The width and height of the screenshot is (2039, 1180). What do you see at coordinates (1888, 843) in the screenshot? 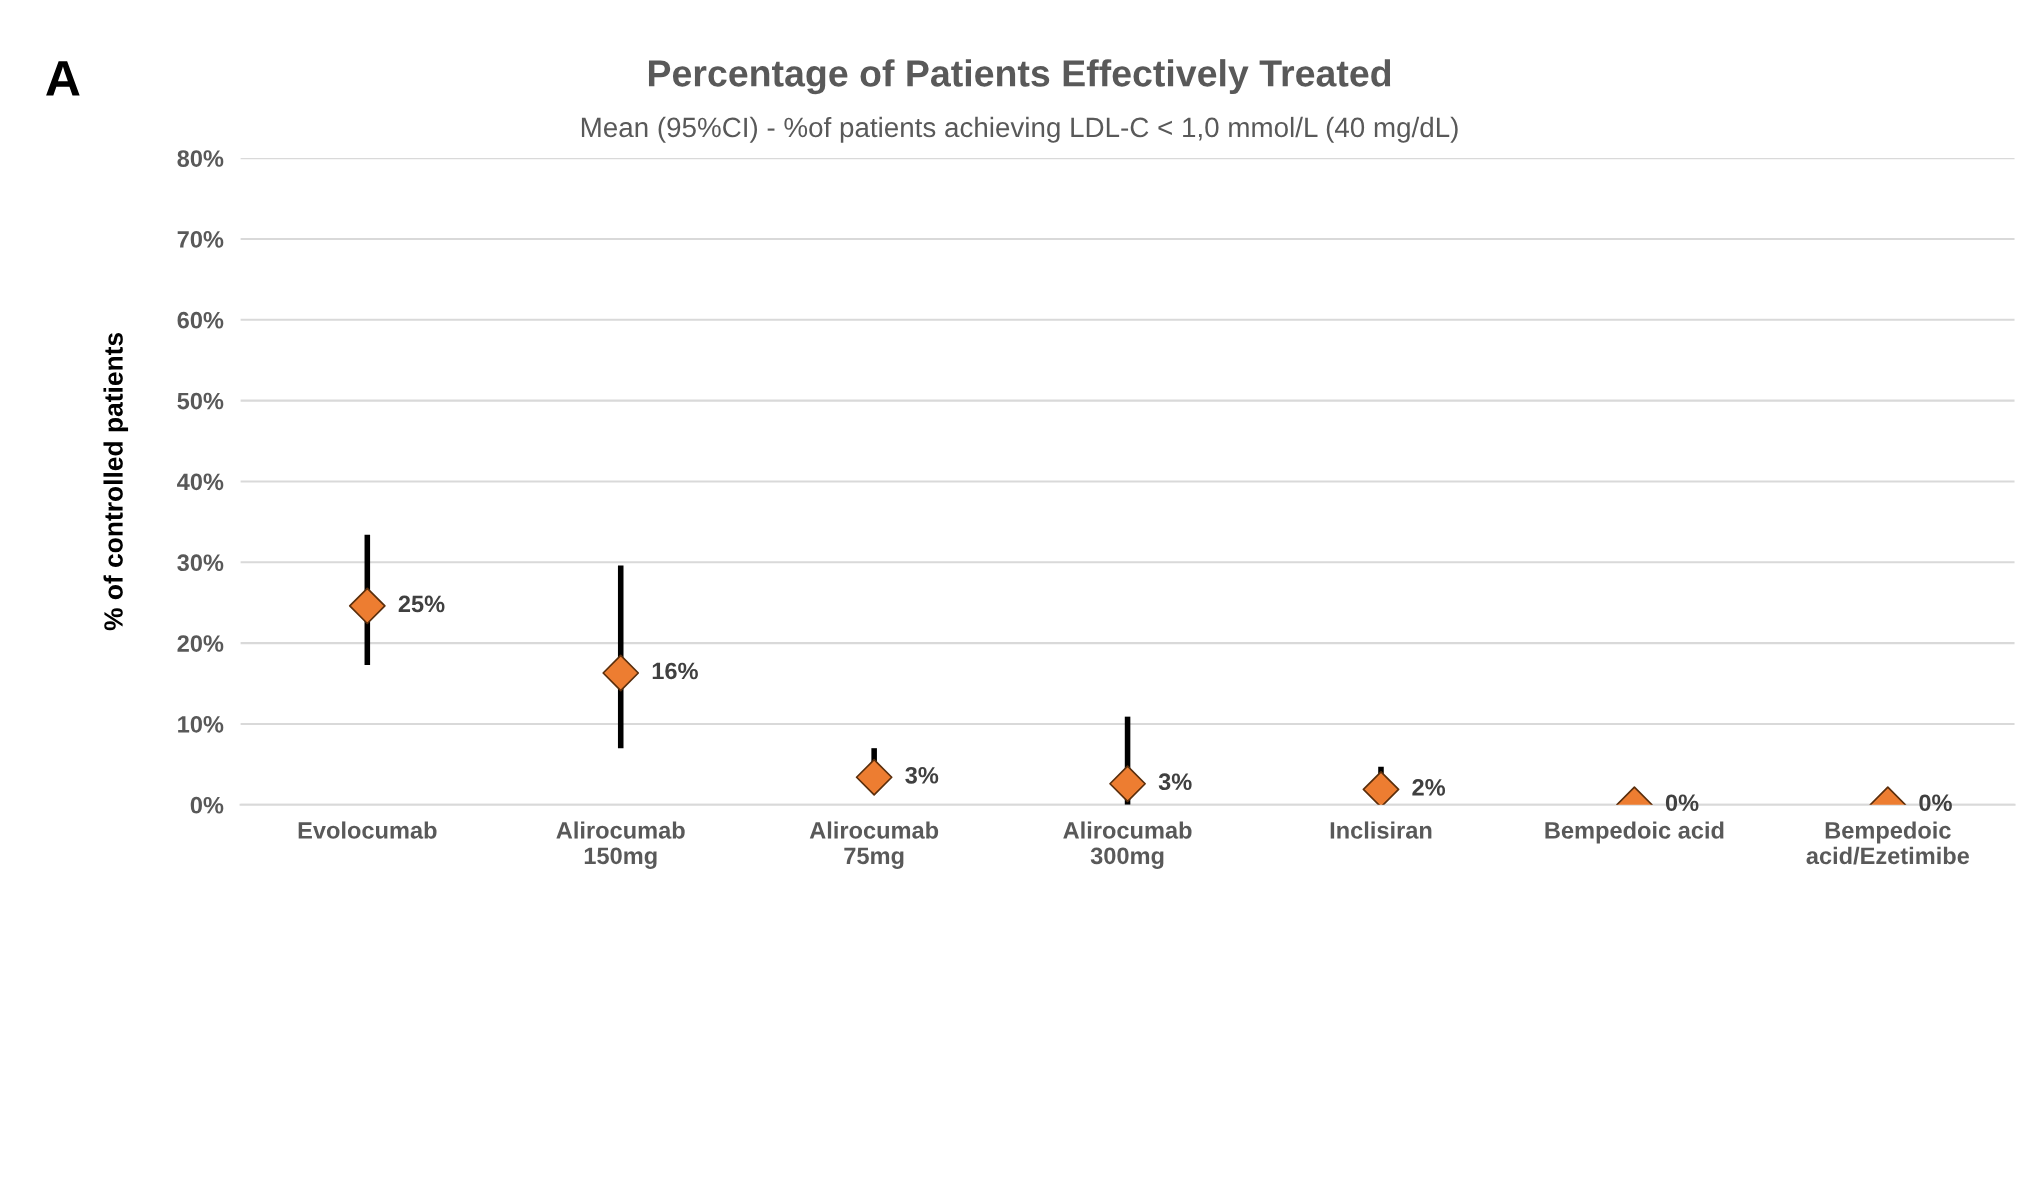
I see `x-tick-label: Bempedoic acid/Ezetimibe` at bounding box center [1888, 843].